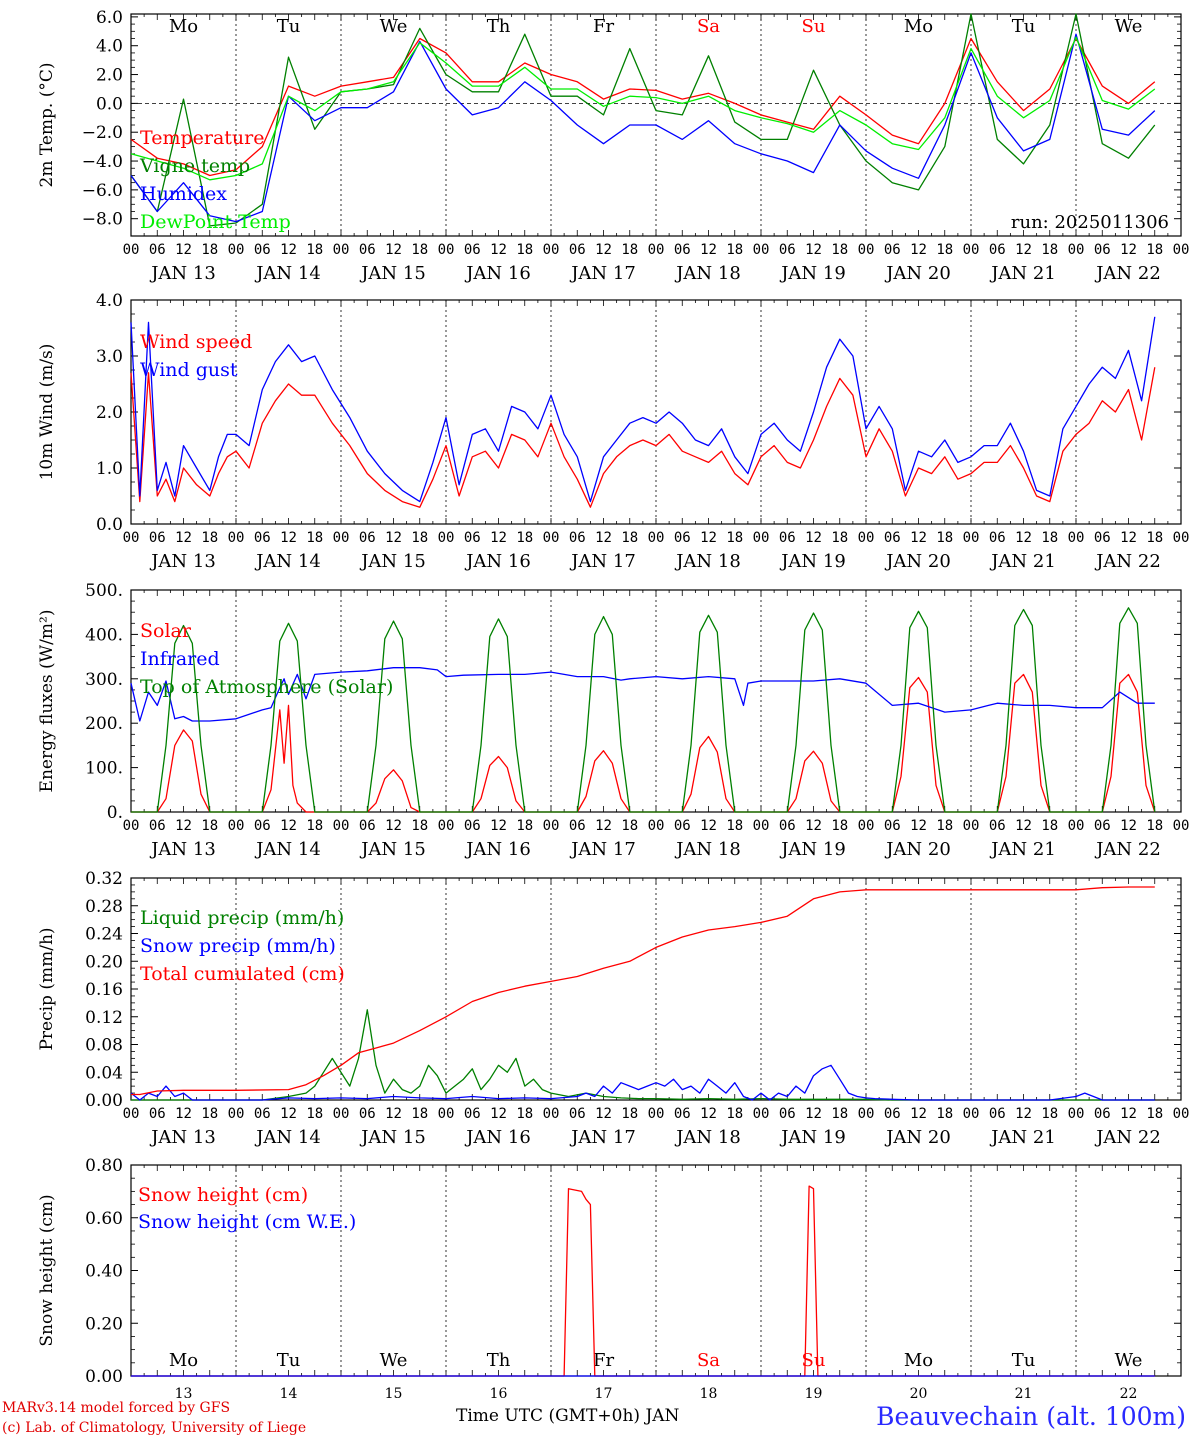 The height and width of the screenshot is (1440, 1194). What do you see at coordinates (814, 1360) in the screenshot?
I see `day-name: Su` at bounding box center [814, 1360].